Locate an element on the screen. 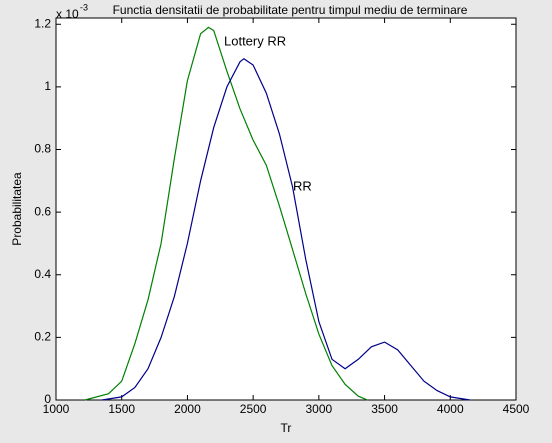  y-multiplier: x 10 is located at coordinates (67, 14).